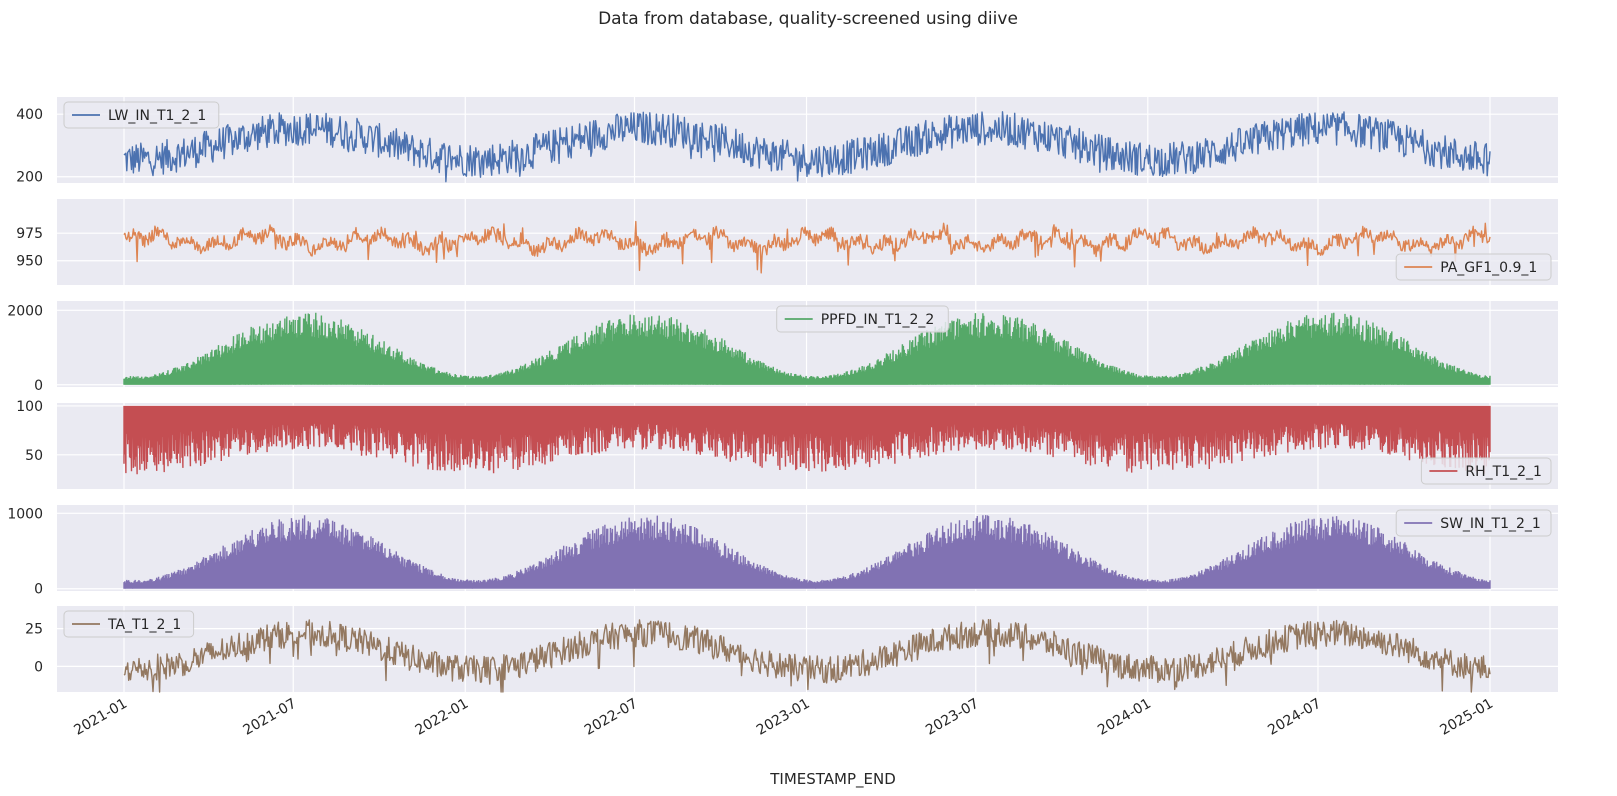 This screenshot has height=796, width=1617. I want to click on legend-label: LW_IN_T1_2_1, so click(157, 116).